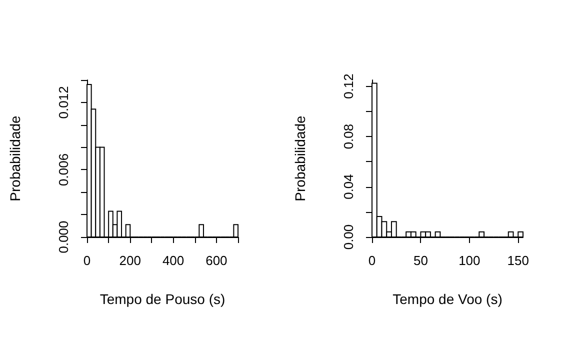  I want to click on x-tick-label: 400, so click(173, 260).